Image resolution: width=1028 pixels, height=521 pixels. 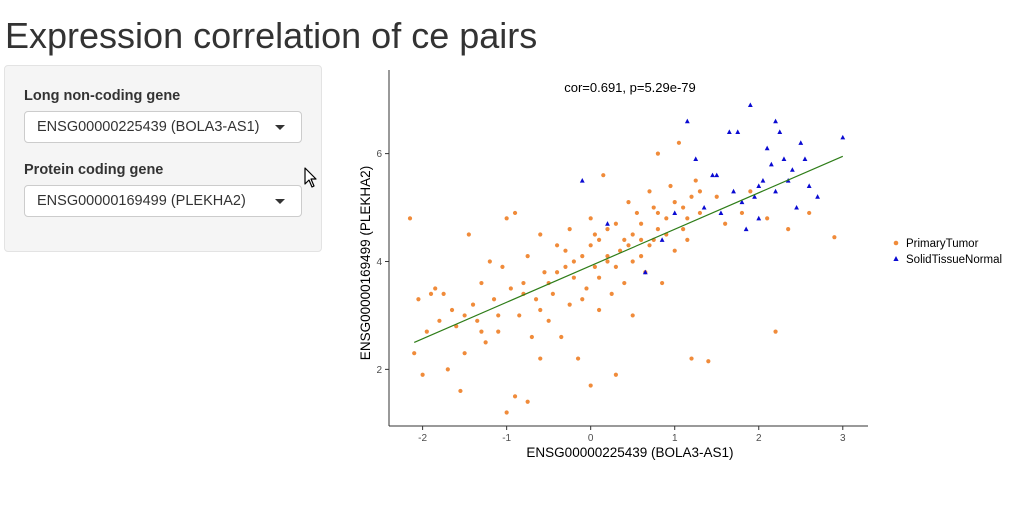 I want to click on chart-legend: PrimaryTumor SolidTissueNormal, so click(x=947, y=252).